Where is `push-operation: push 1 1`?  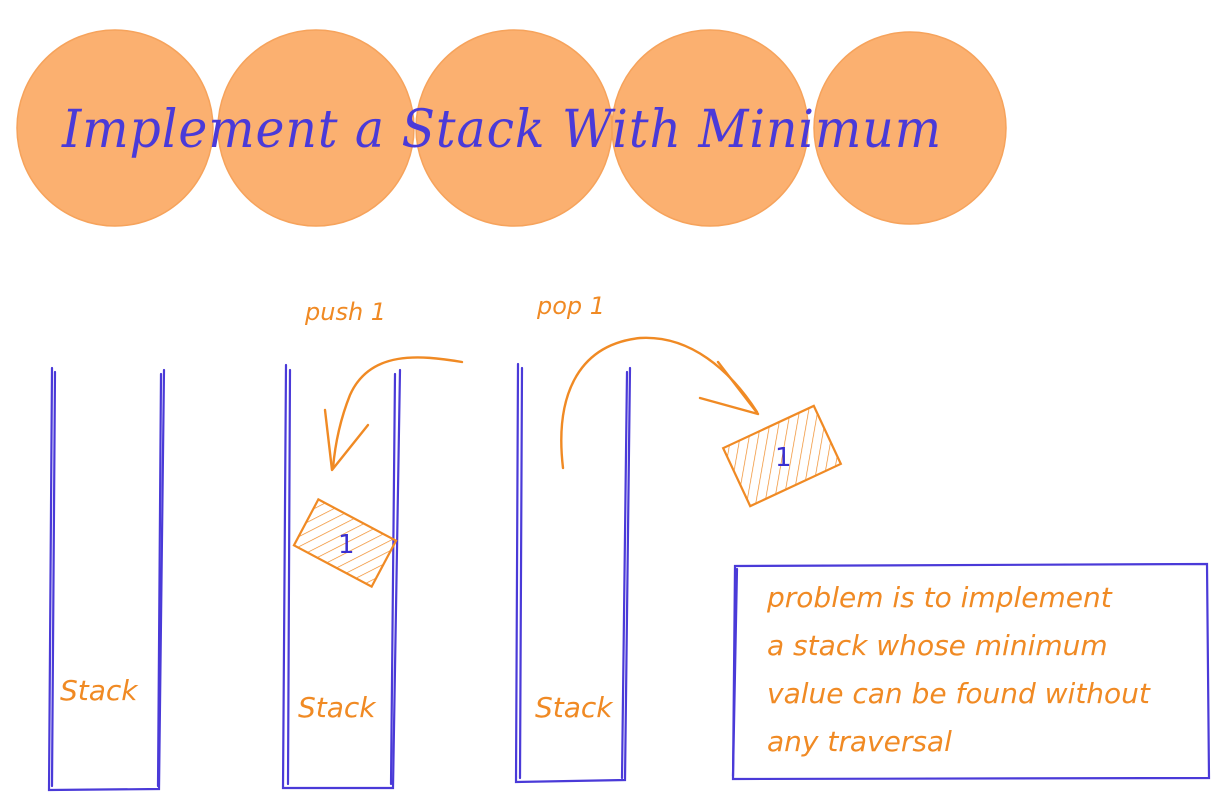
push-operation: push 1 1 is located at coordinates (378, 443).